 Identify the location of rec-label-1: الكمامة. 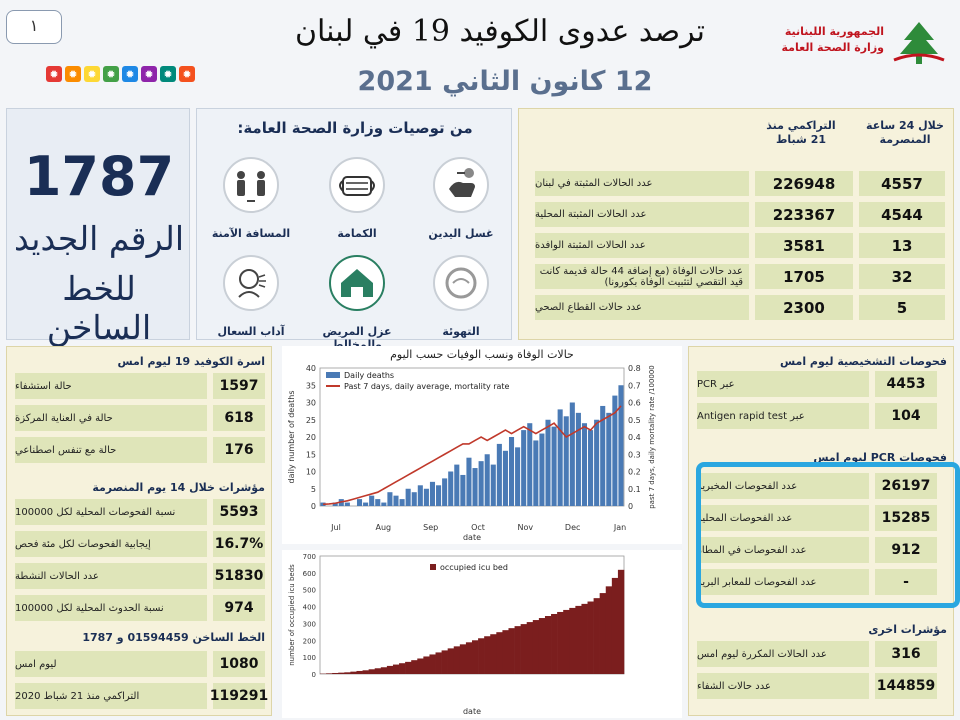
(357, 233).